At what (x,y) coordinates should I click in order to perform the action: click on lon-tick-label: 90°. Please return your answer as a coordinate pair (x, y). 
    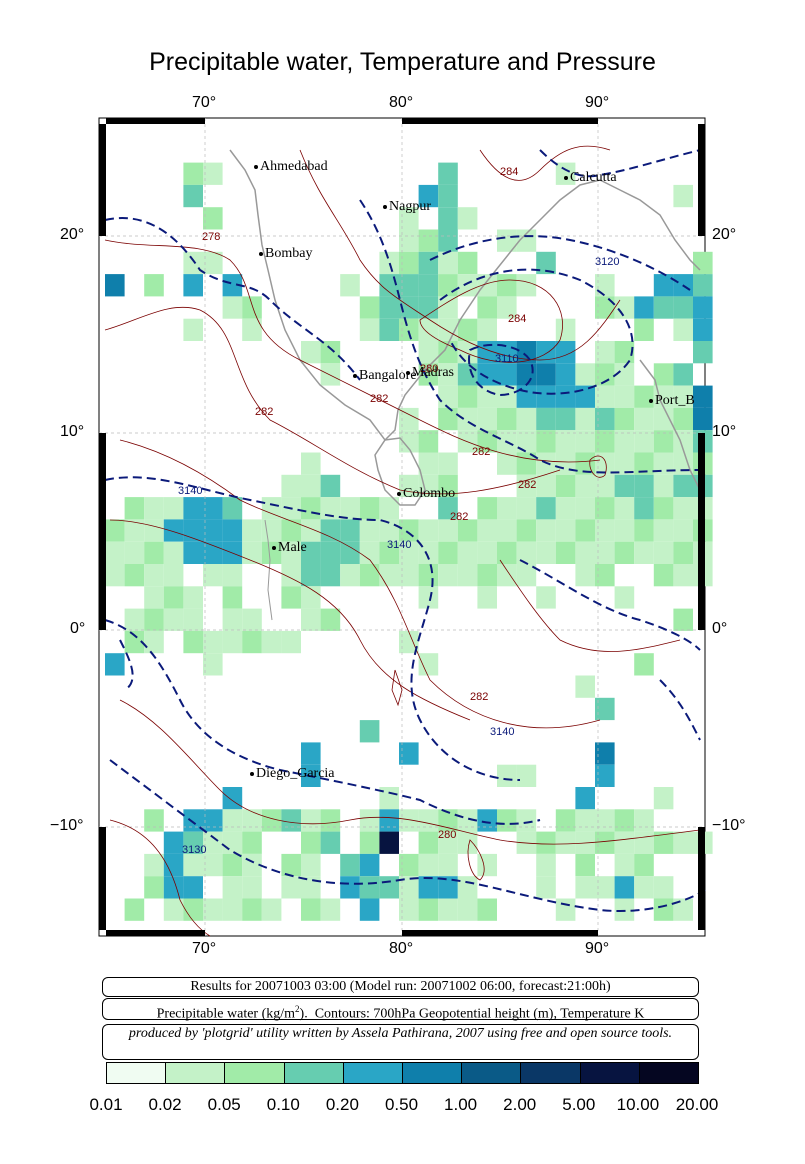
    Looking at the image, I should click on (597, 948).